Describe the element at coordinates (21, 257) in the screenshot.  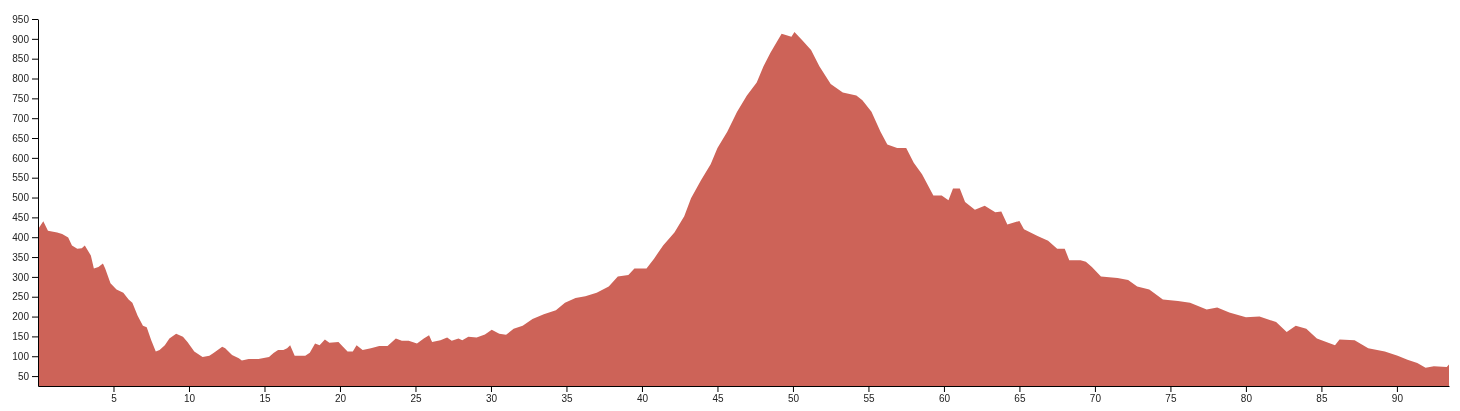
I see `y-tick-label: 350` at that location.